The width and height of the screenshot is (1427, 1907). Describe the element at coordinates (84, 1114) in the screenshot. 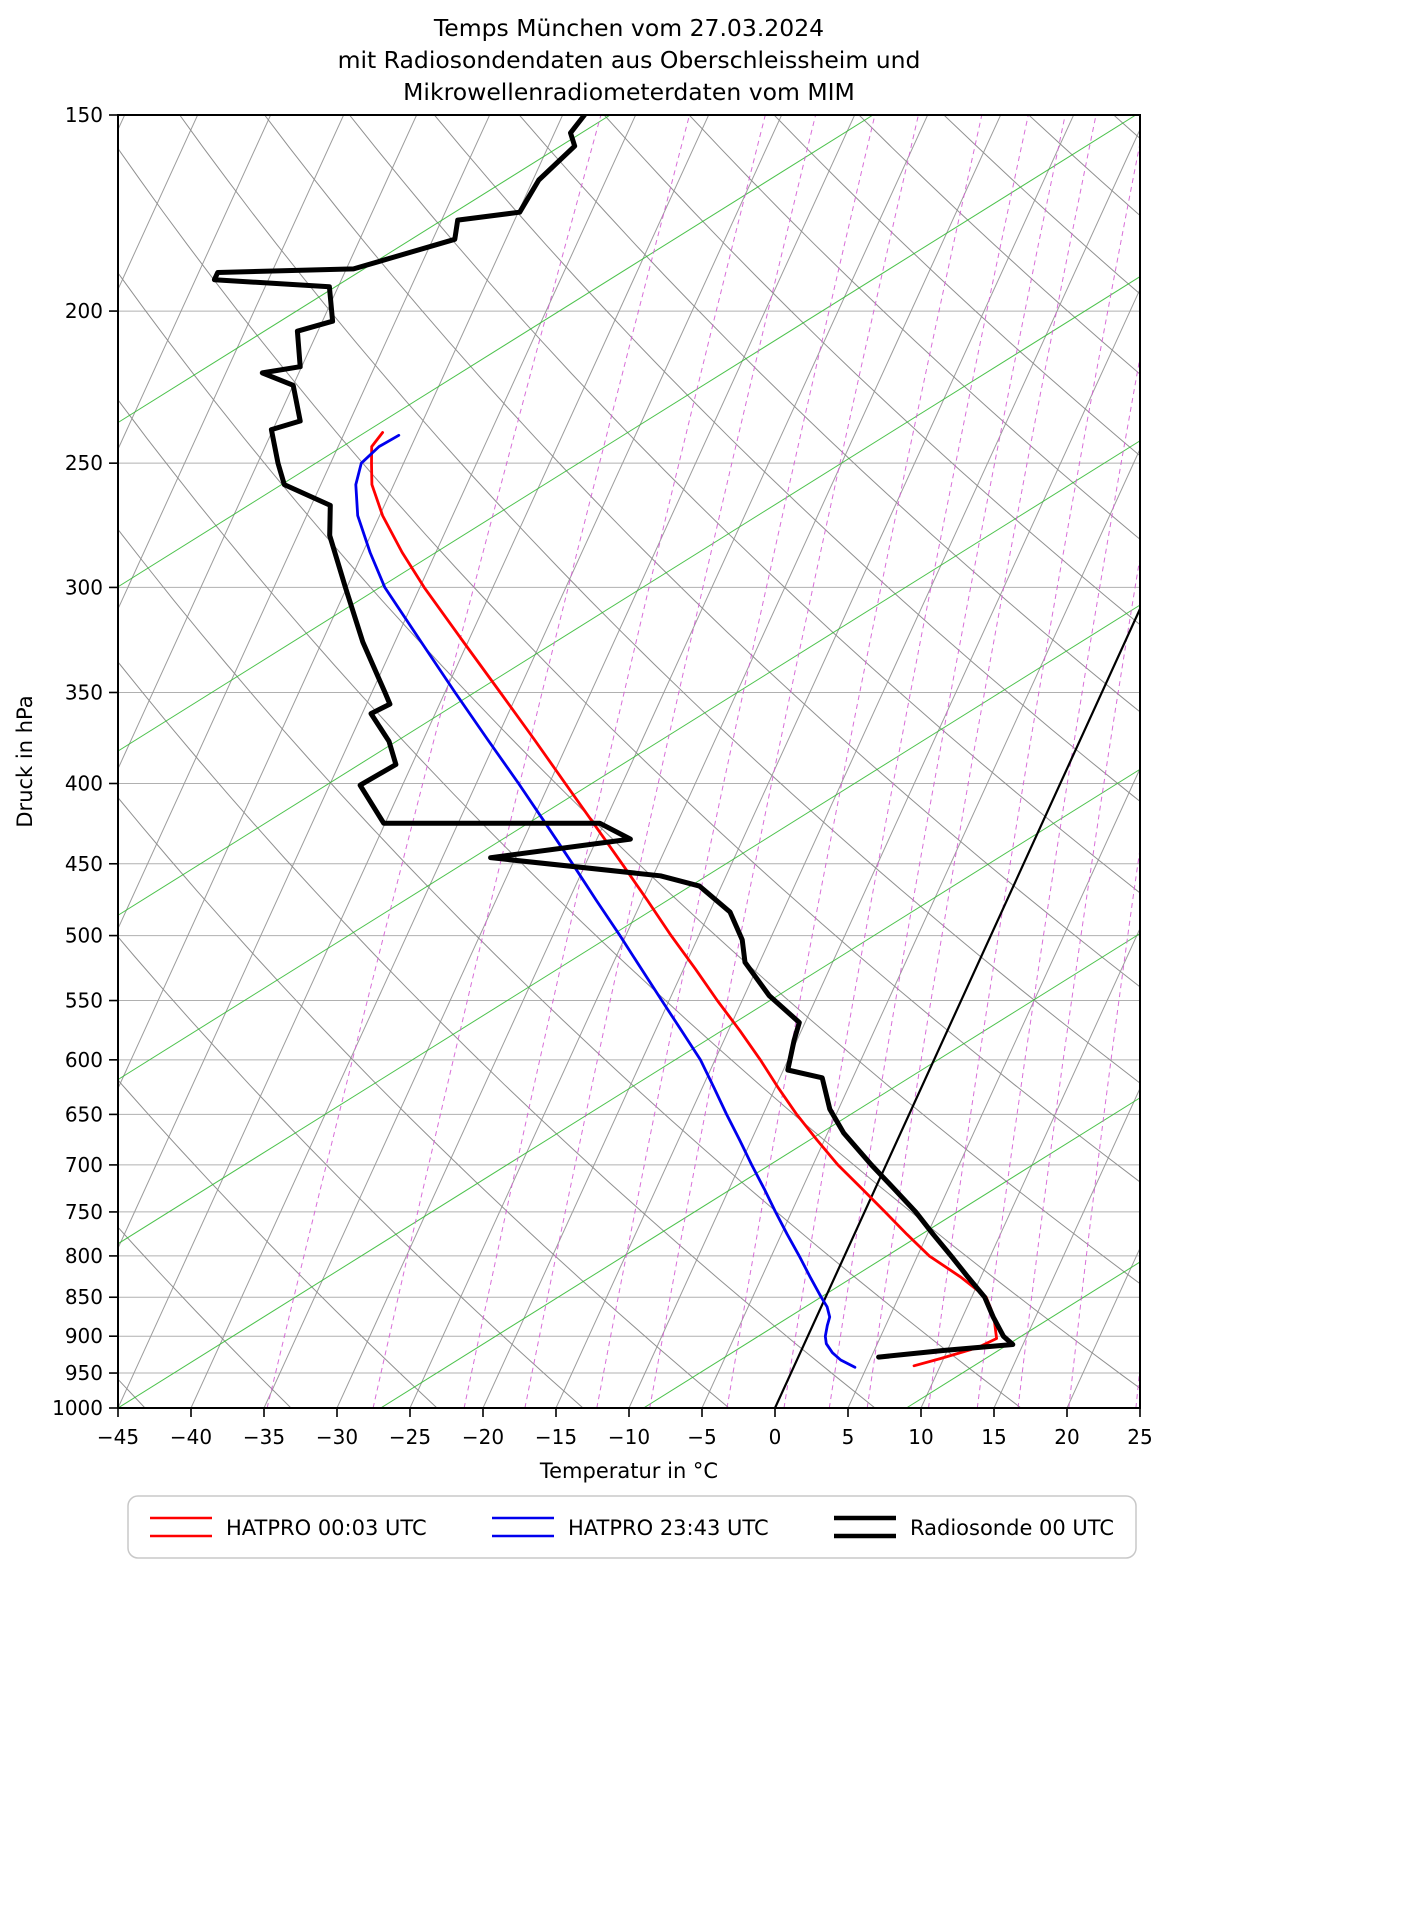

I see `y-tick-label: 650` at that location.